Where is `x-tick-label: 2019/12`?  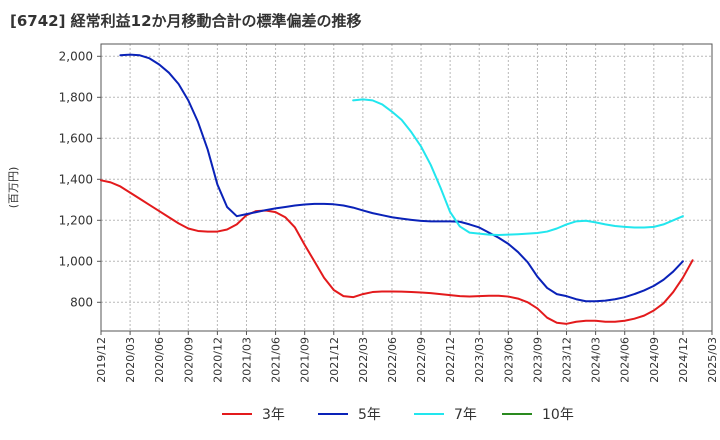 x-tick-label: 2019/12 is located at coordinates (101, 360).